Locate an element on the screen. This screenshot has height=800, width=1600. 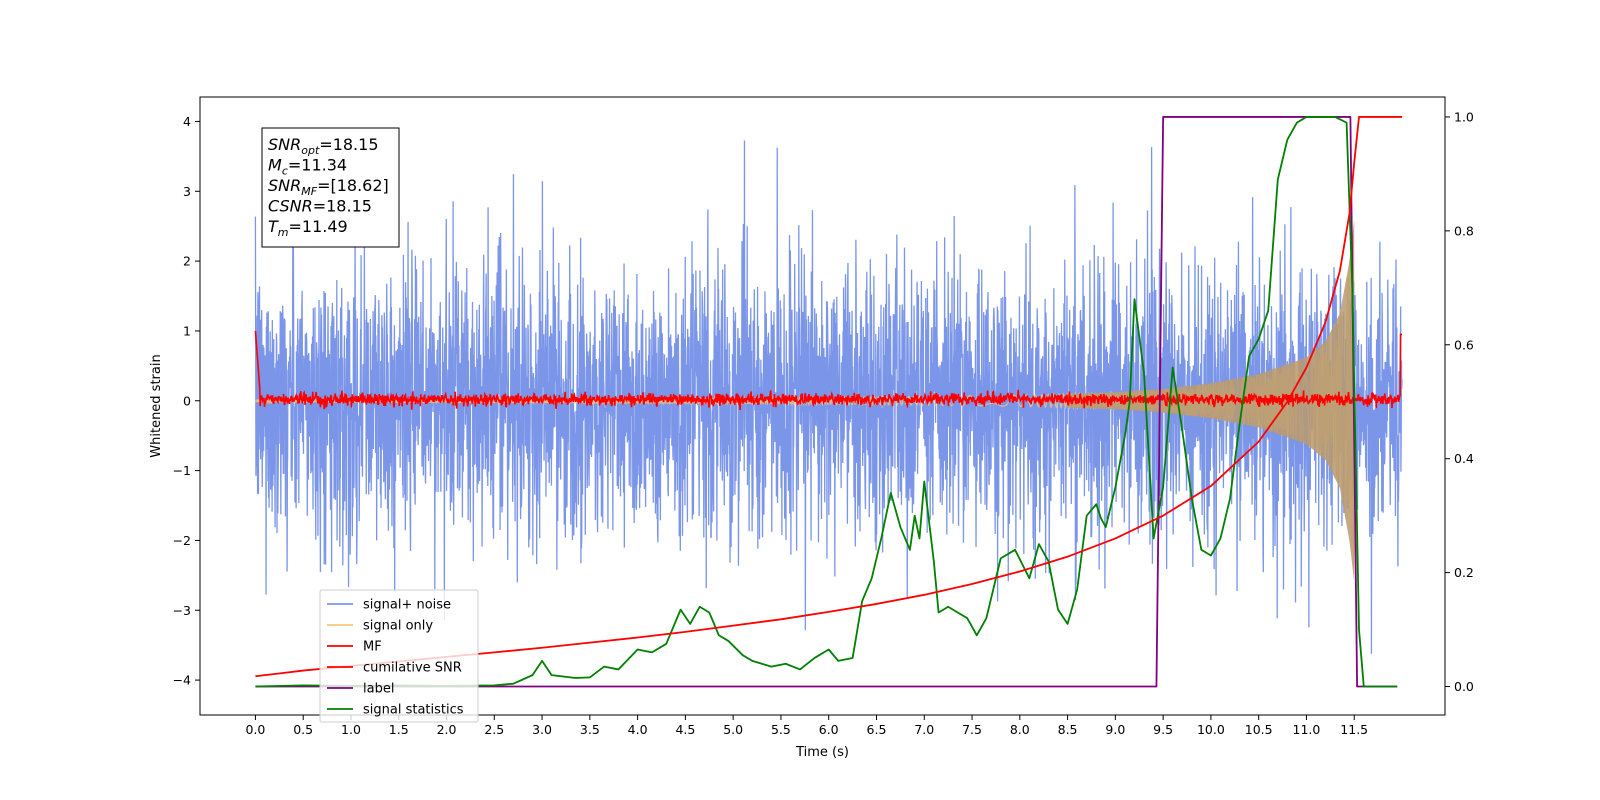
y-tick-label: −2 is located at coordinates (182, 540).